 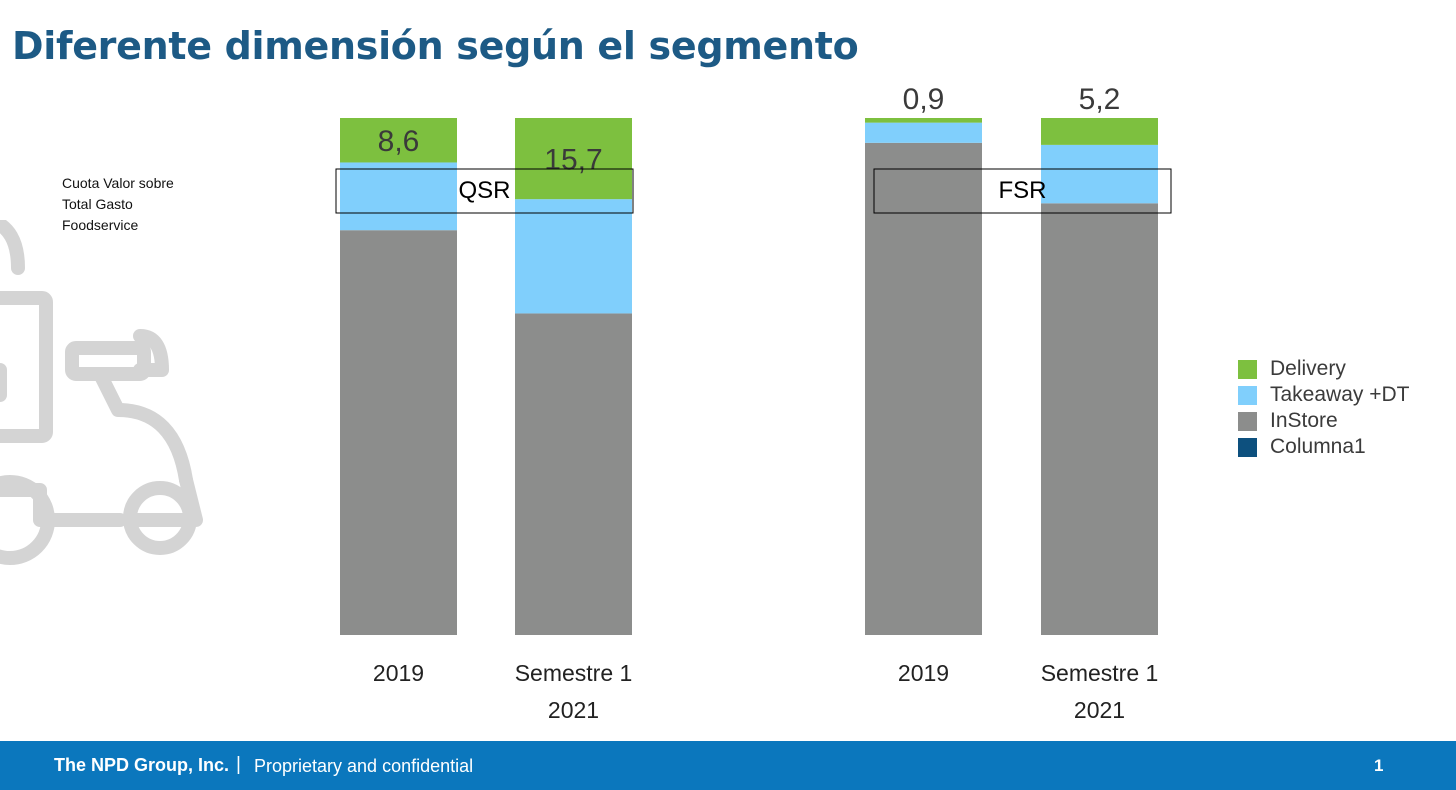 I want to click on legend-item: Delivery, so click(x=1323, y=369).